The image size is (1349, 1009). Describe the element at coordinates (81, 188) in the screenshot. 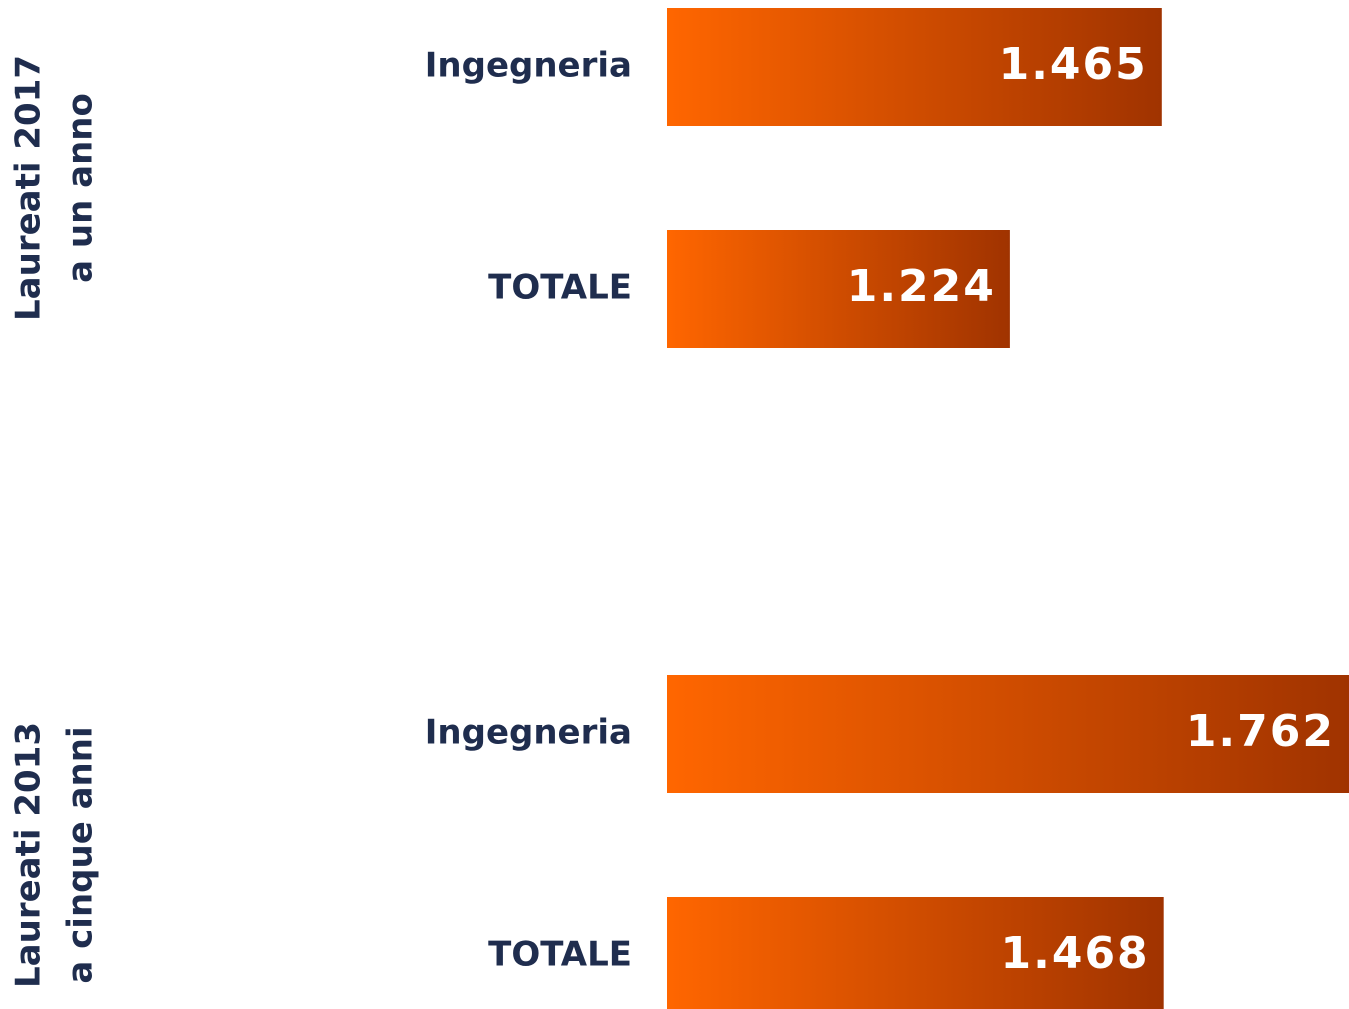

I see `group-label: a un anno` at that location.